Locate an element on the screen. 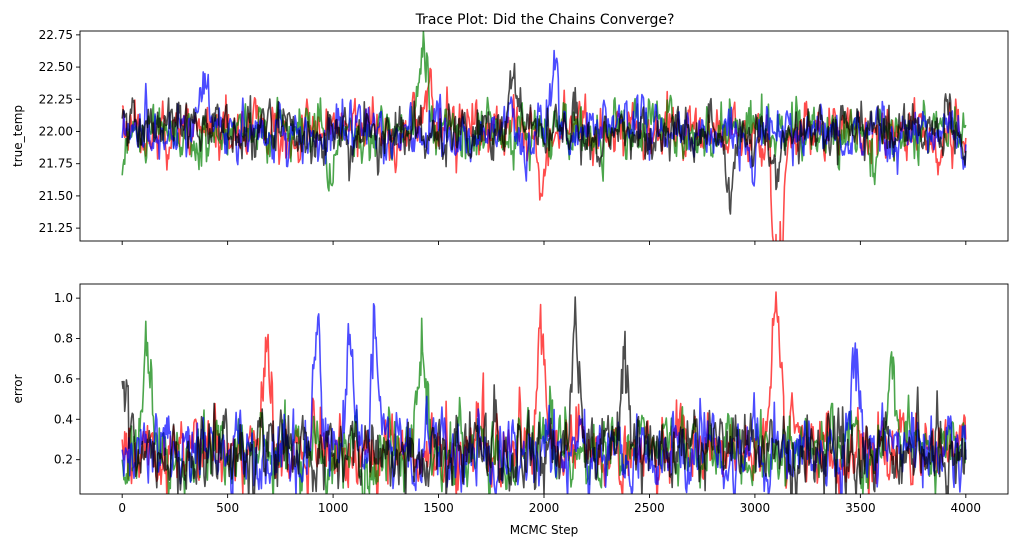 The height and width of the screenshot is (547, 1018). x-tick-label: 1500 is located at coordinates (438, 508).